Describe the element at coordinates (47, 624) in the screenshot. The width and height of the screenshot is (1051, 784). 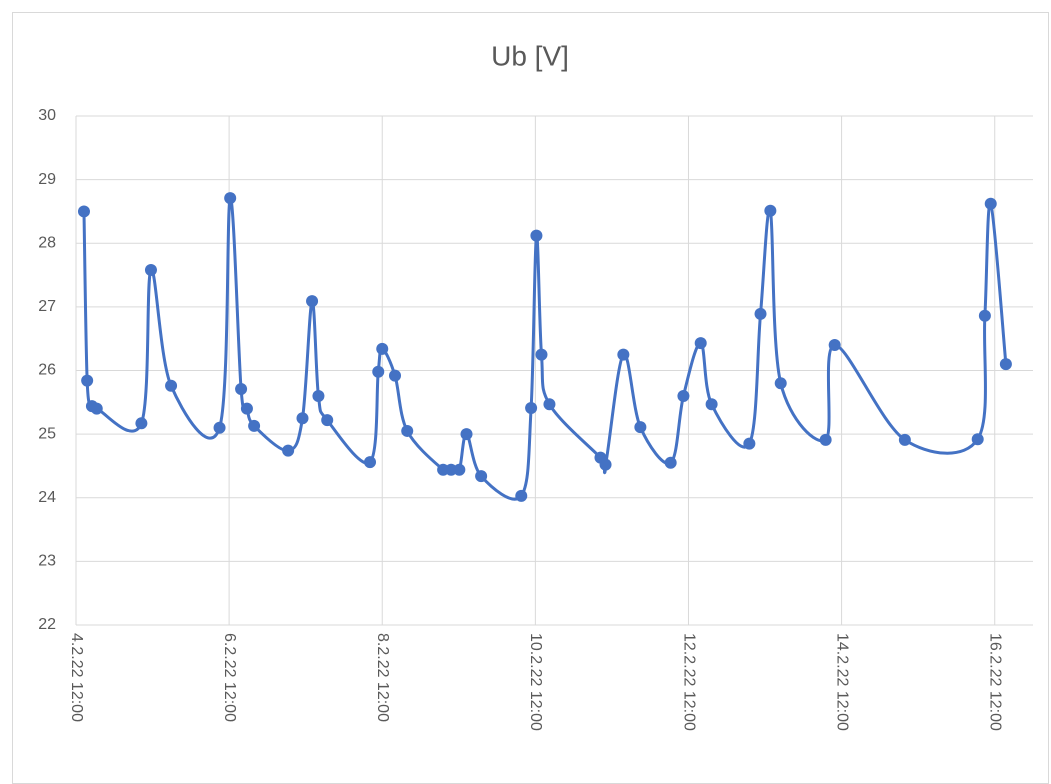
I see `y-tick-label: 22` at that location.